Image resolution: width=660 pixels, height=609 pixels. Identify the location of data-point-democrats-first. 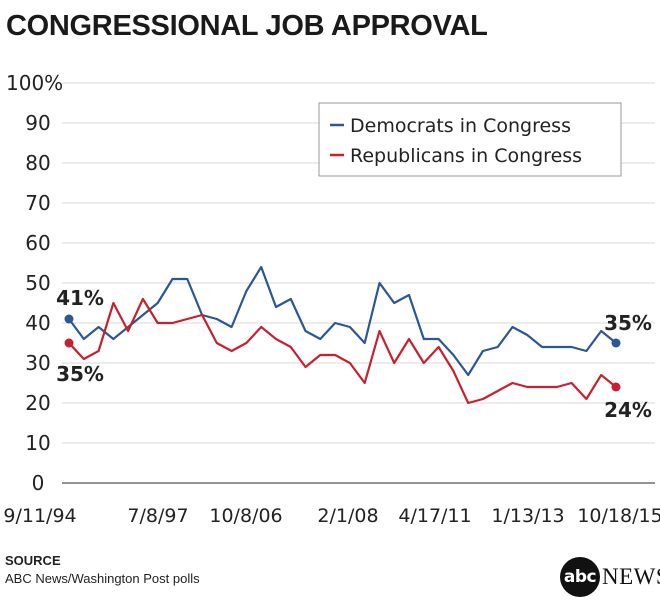
(69, 319).